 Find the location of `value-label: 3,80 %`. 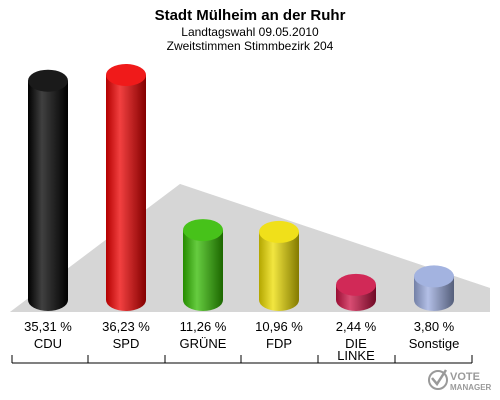

value-label: 3,80 % is located at coordinates (434, 326).